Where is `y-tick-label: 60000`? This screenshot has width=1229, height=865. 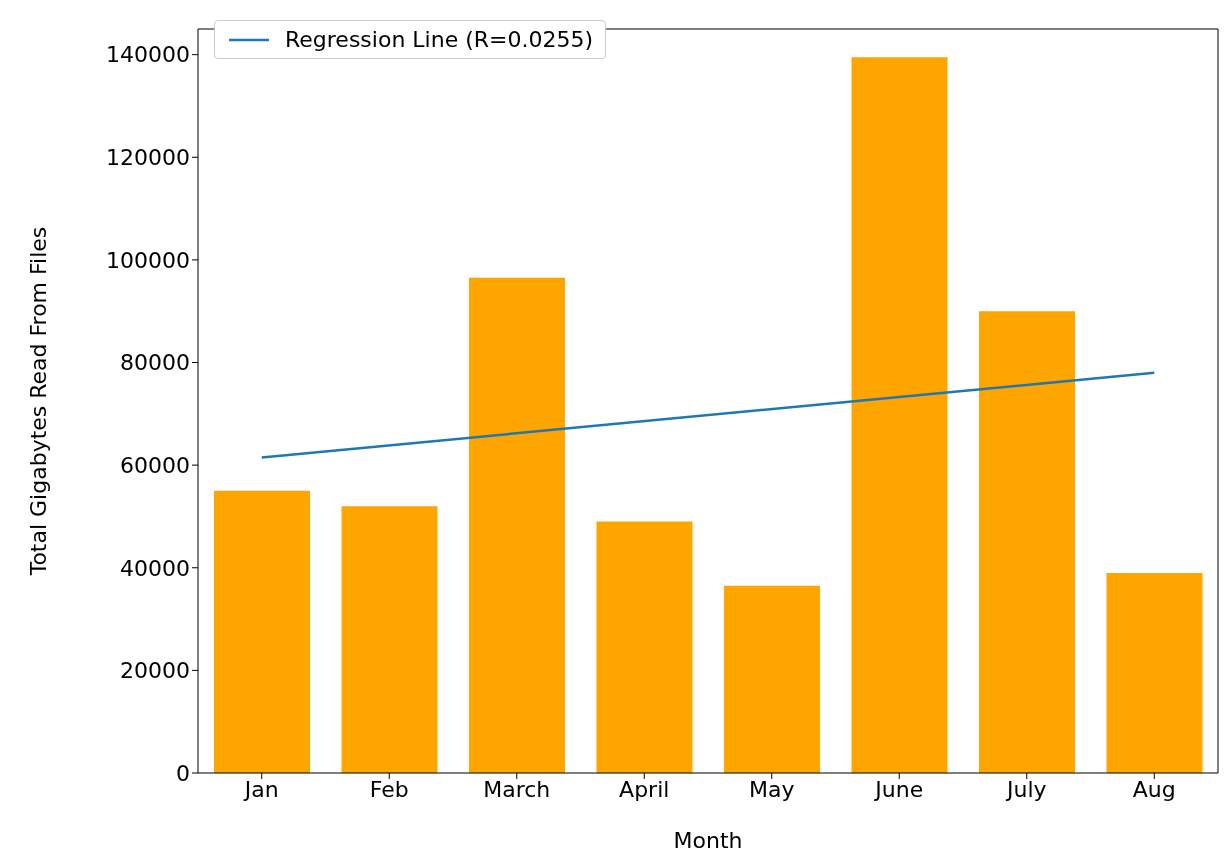 y-tick-label: 60000 is located at coordinates (155, 465).